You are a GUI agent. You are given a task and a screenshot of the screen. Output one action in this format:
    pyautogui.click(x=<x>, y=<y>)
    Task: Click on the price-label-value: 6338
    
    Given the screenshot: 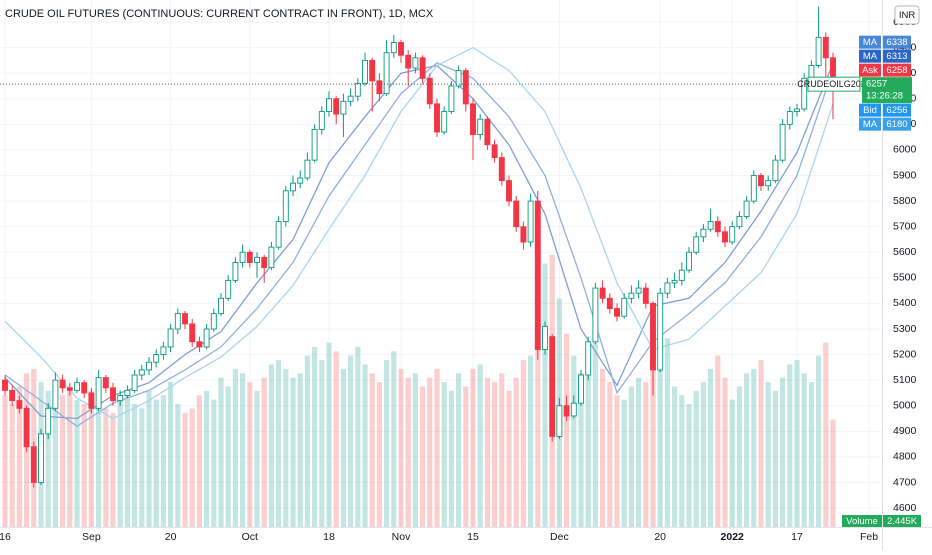 What is the action you would take?
    pyautogui.click(x=896, y=42)
    